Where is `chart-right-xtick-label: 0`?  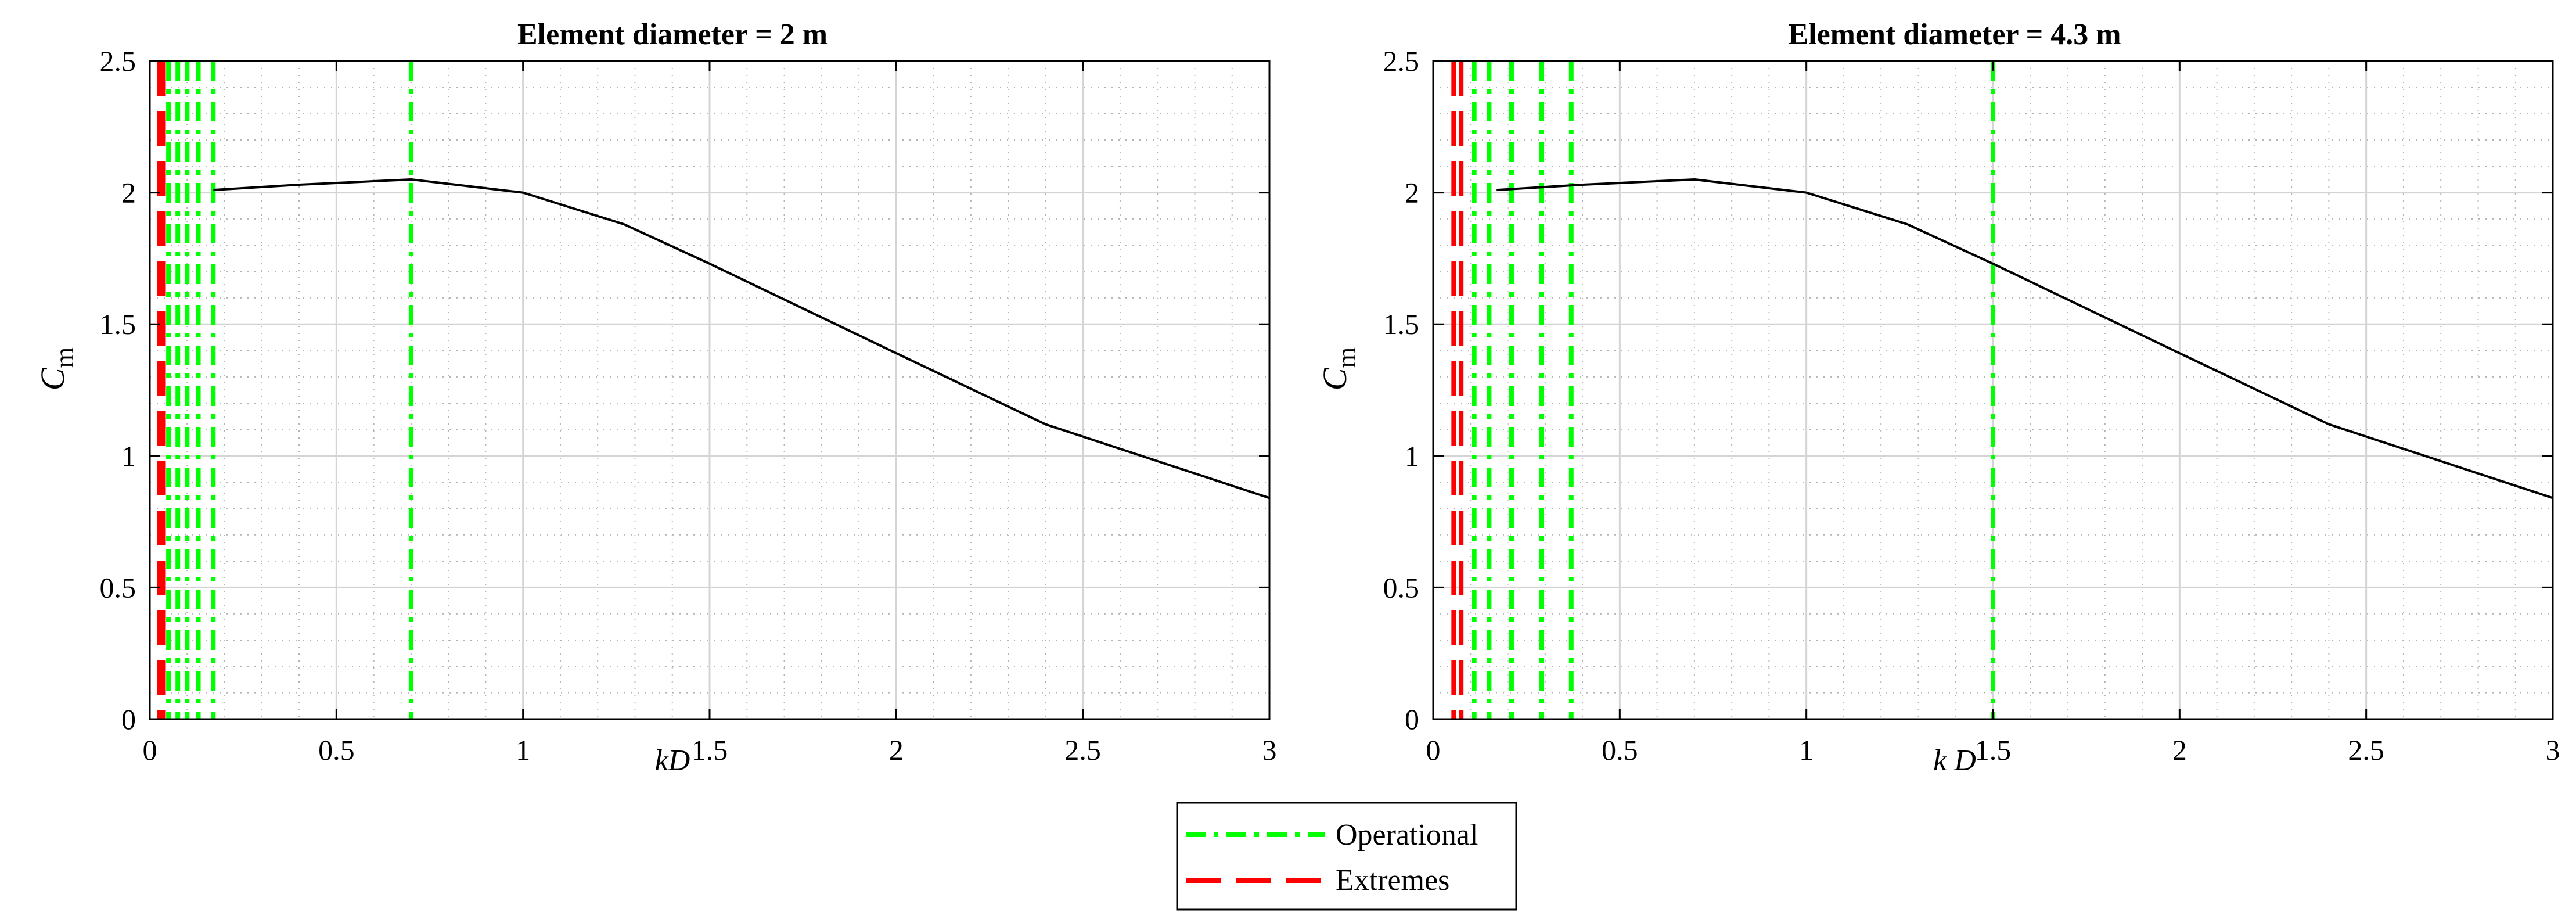
chart-right-xtick-label: 0 is located at coordinates (1433, 750).